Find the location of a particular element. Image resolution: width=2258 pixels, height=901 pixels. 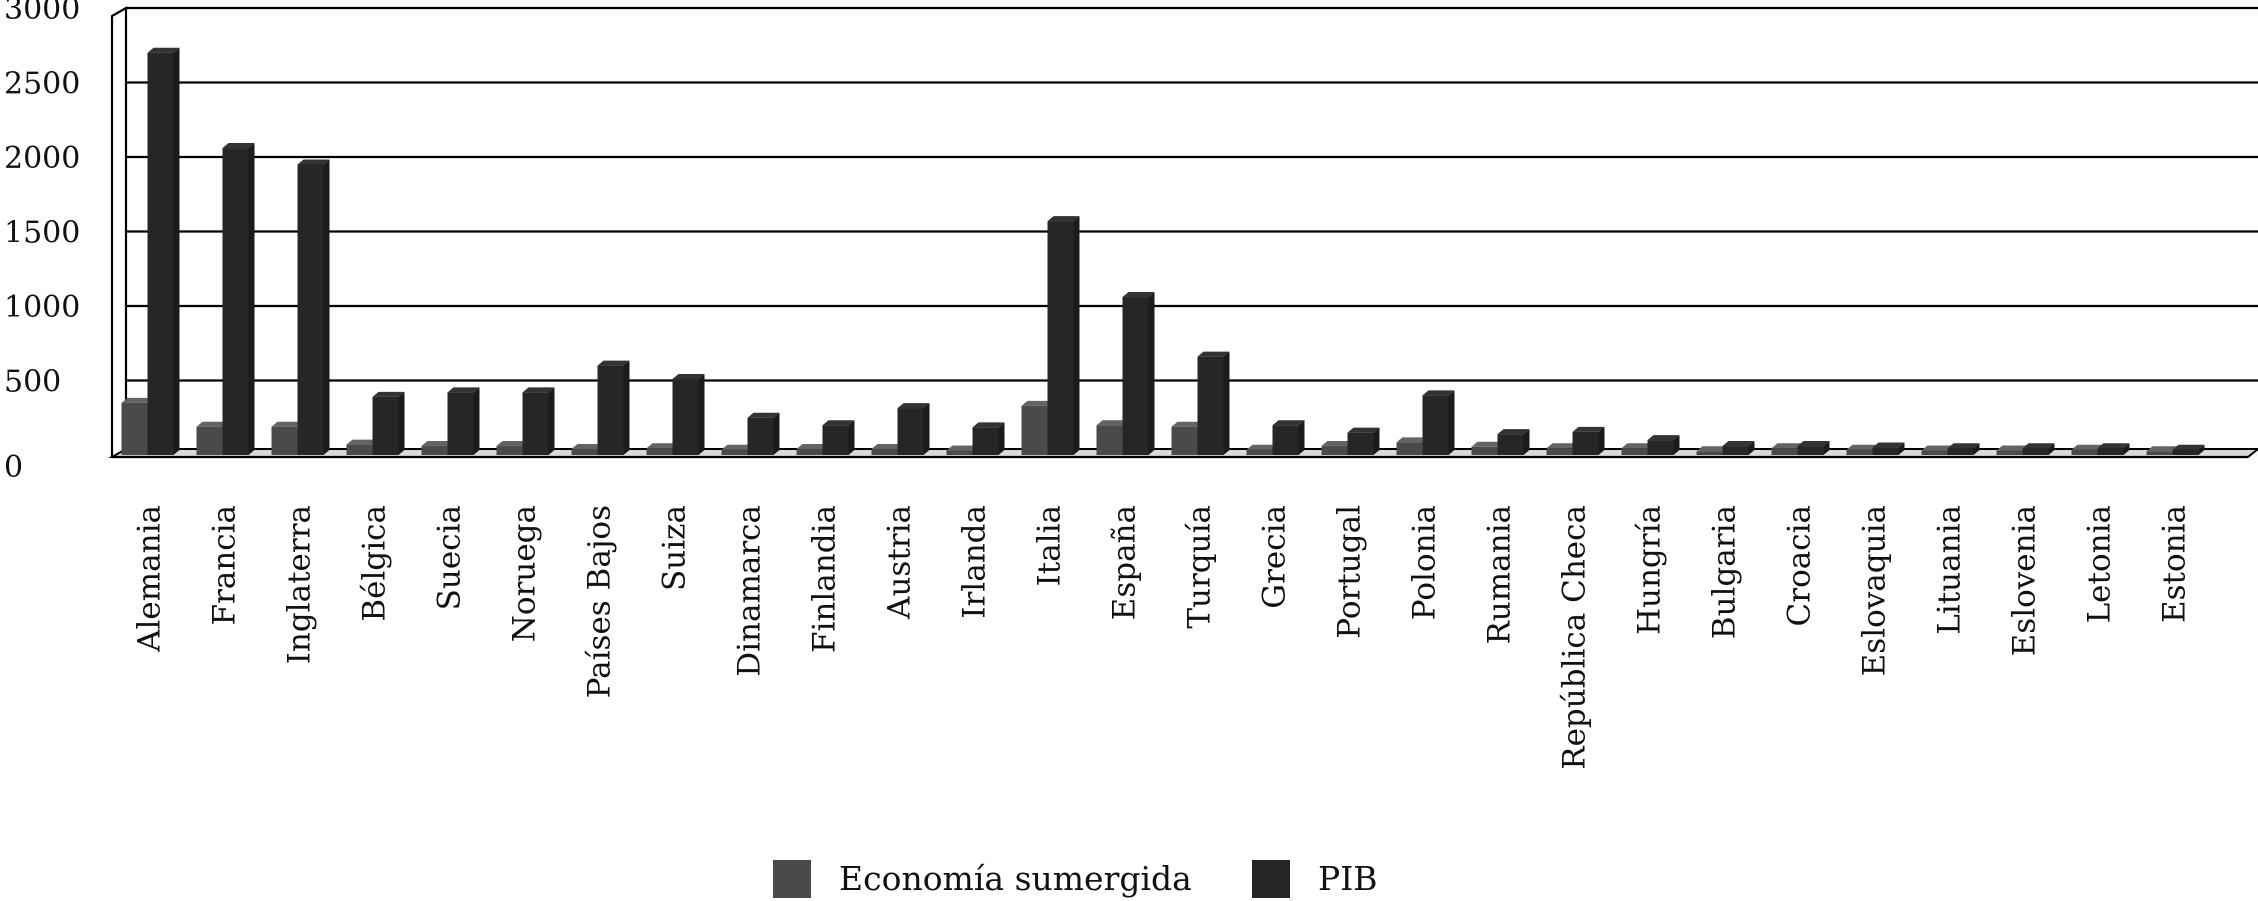

x-tick-label: Países Bajos is located at coordinates (600, 601).